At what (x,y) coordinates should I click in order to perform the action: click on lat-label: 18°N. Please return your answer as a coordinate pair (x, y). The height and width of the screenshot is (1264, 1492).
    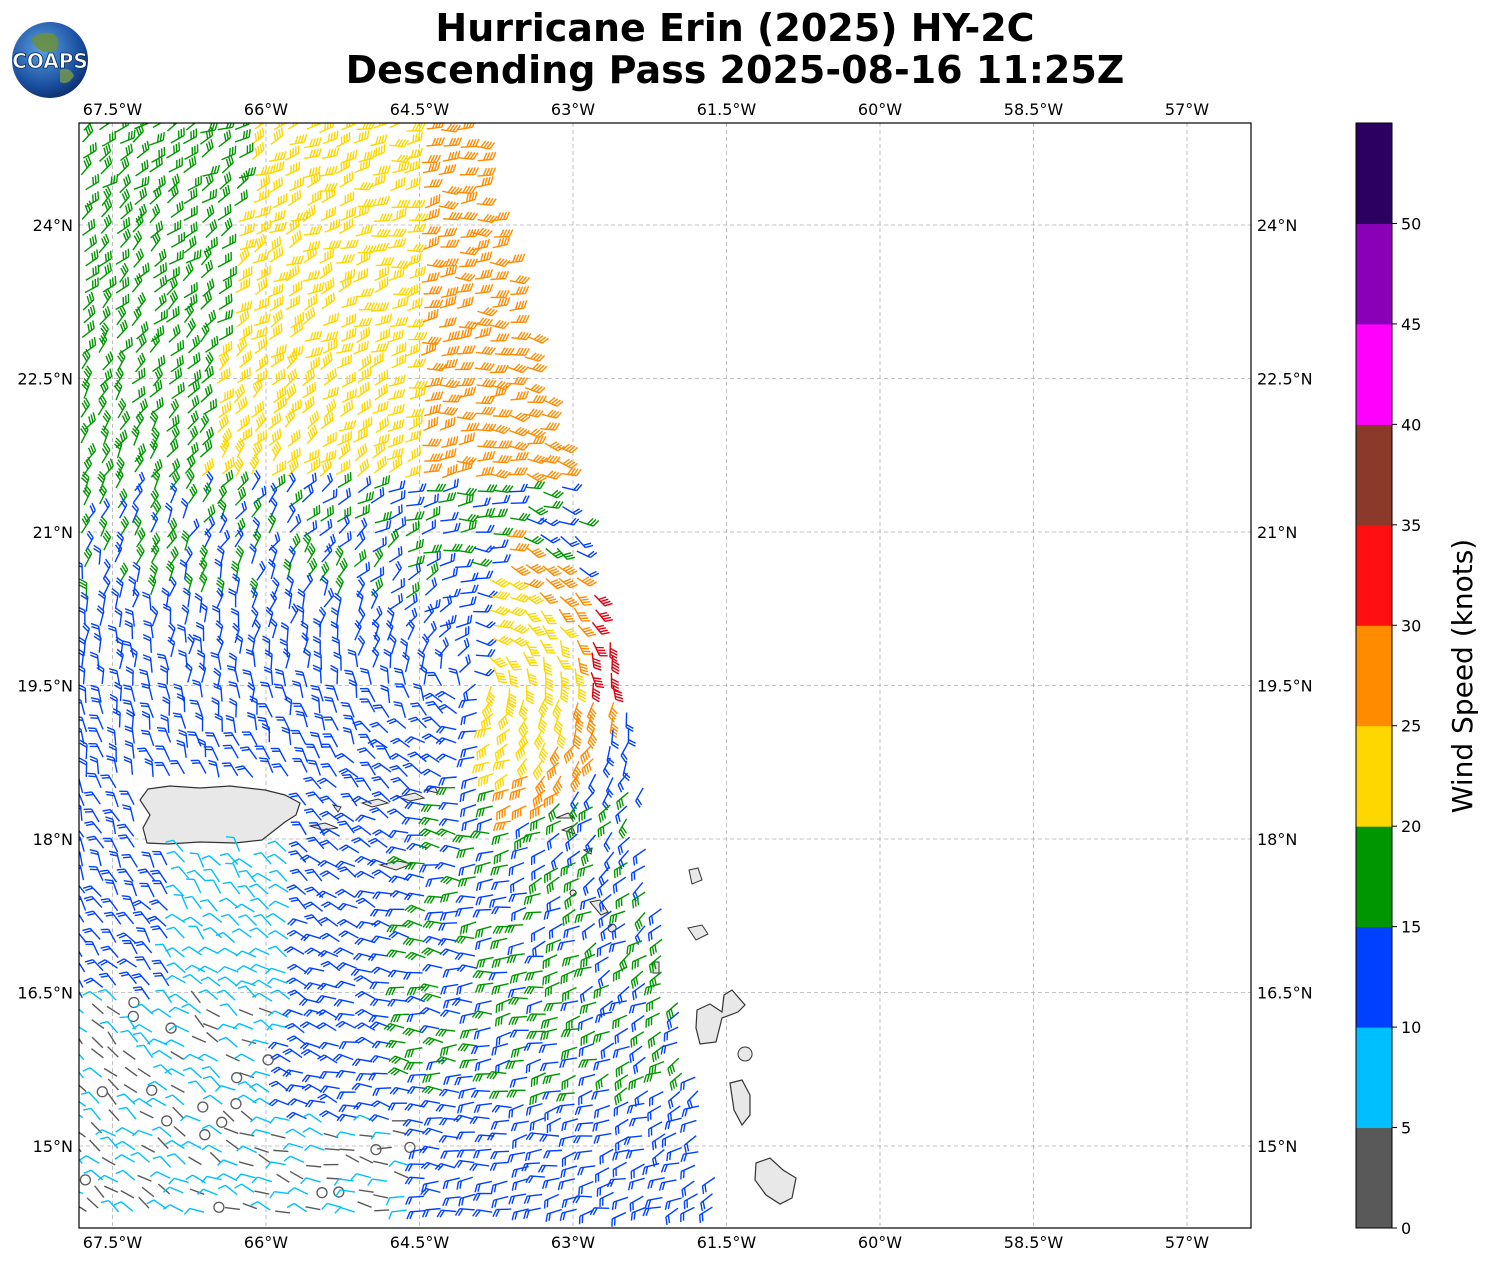
    Looking at the image, I should click on (53, 839).